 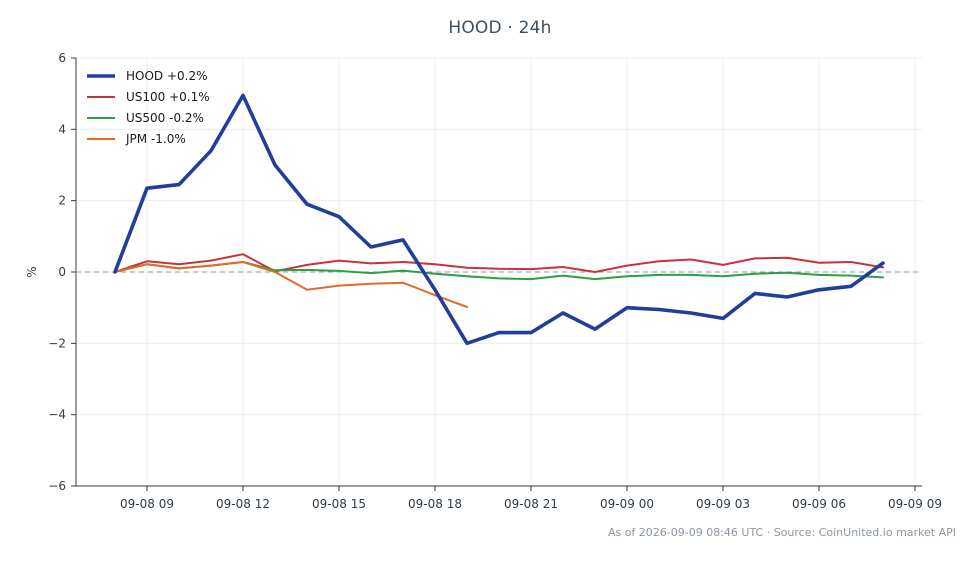 What do you see at coordinates (57, 486) in the screenshot?
I see `y-tick-label: −6` at bounding box center [57, 486].